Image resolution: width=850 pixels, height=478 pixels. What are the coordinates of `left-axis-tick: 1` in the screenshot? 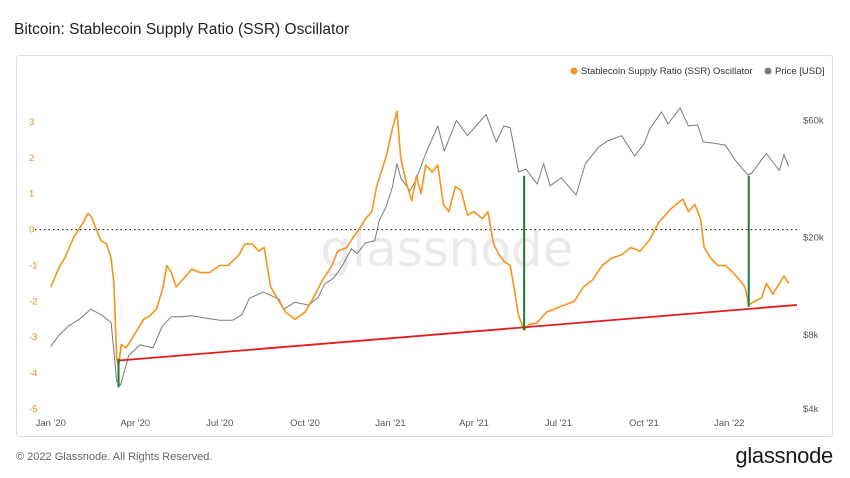 It's located at (31, 194).